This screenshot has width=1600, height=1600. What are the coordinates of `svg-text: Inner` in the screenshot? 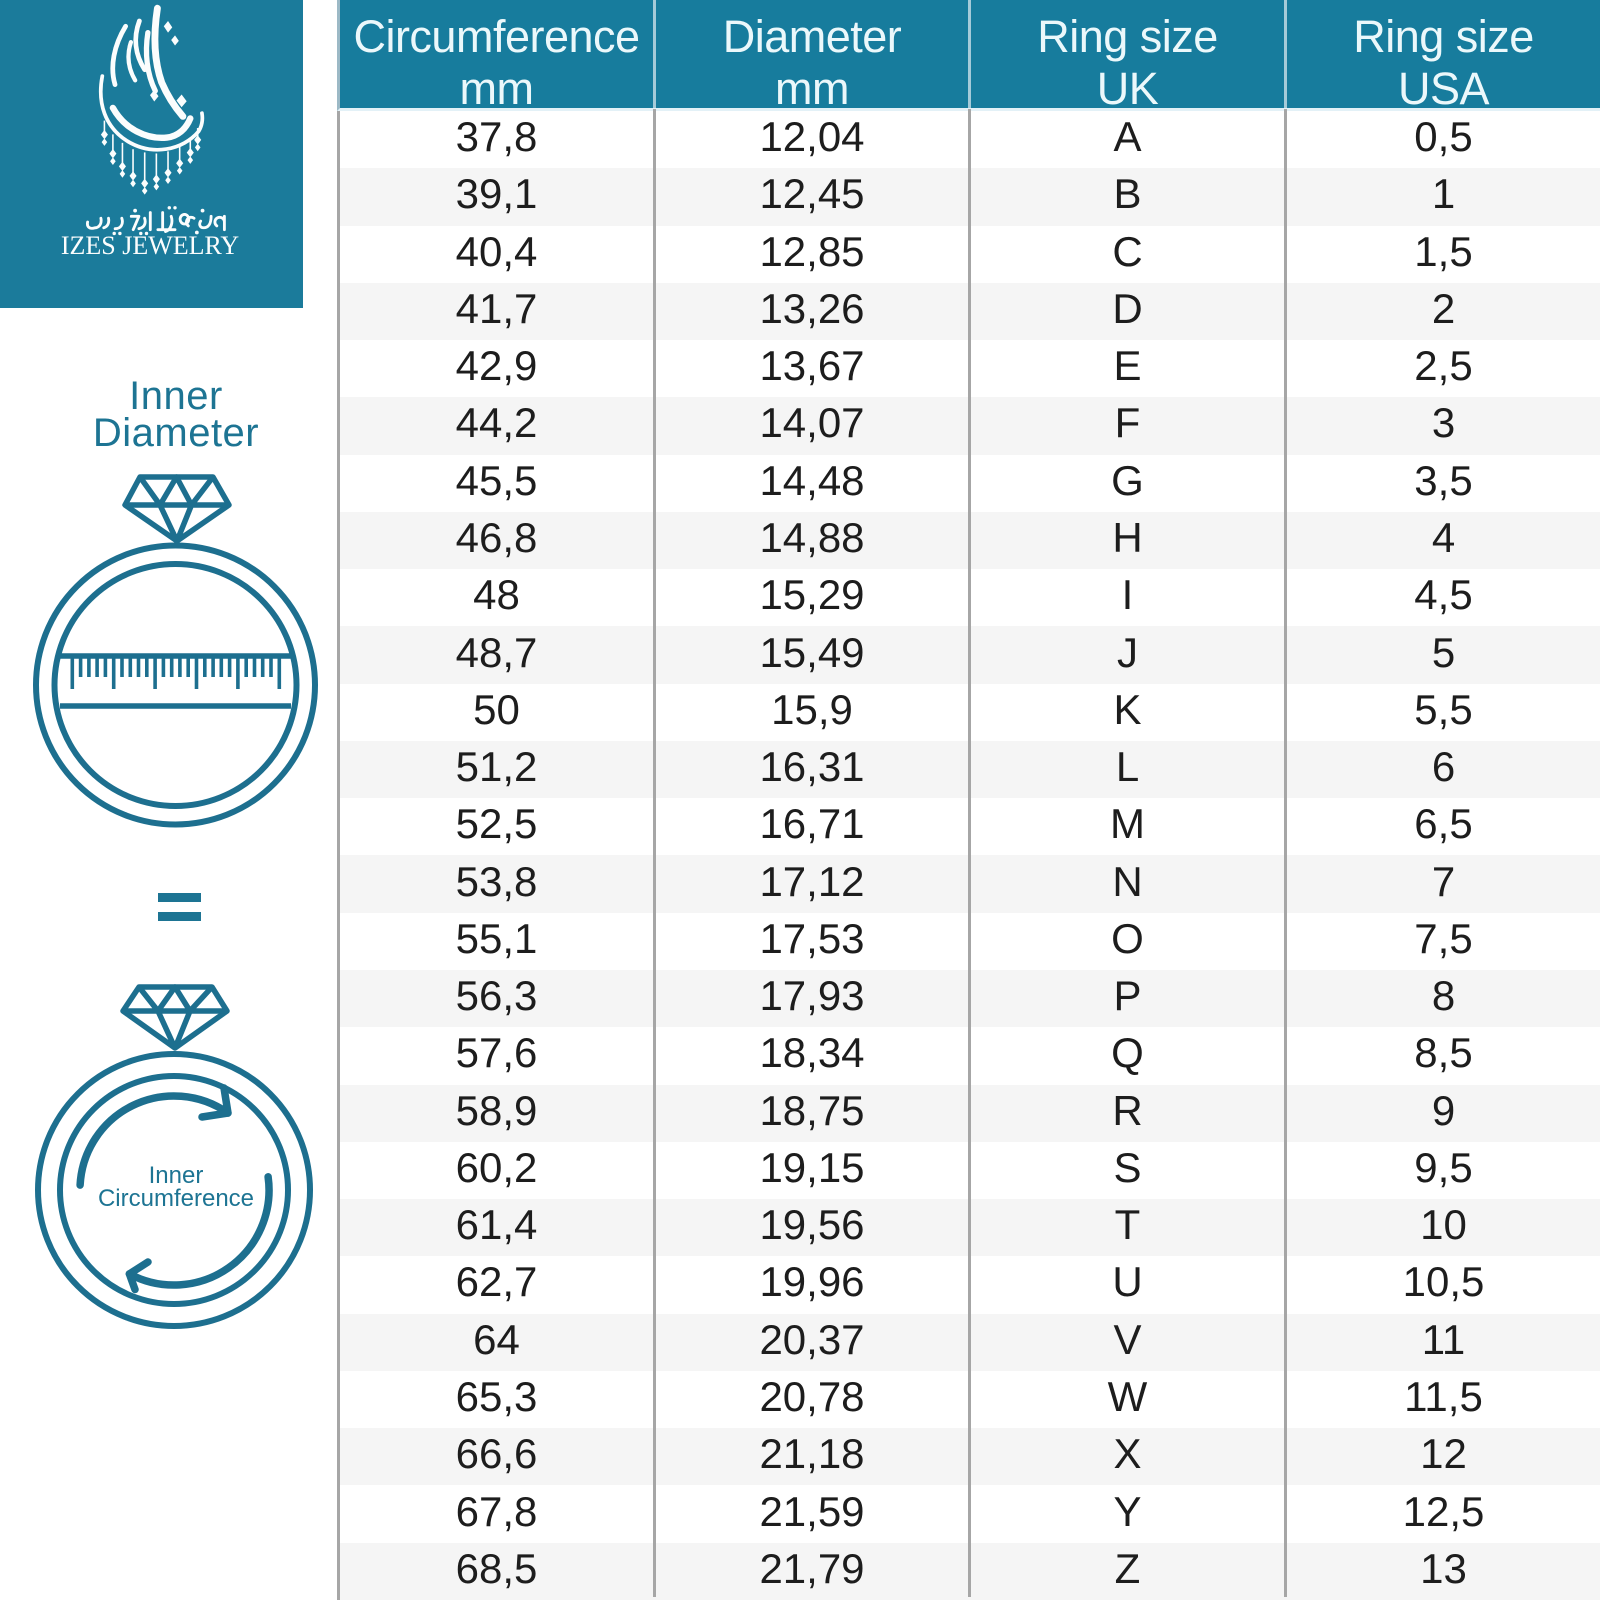 It's located at (176, 1175).